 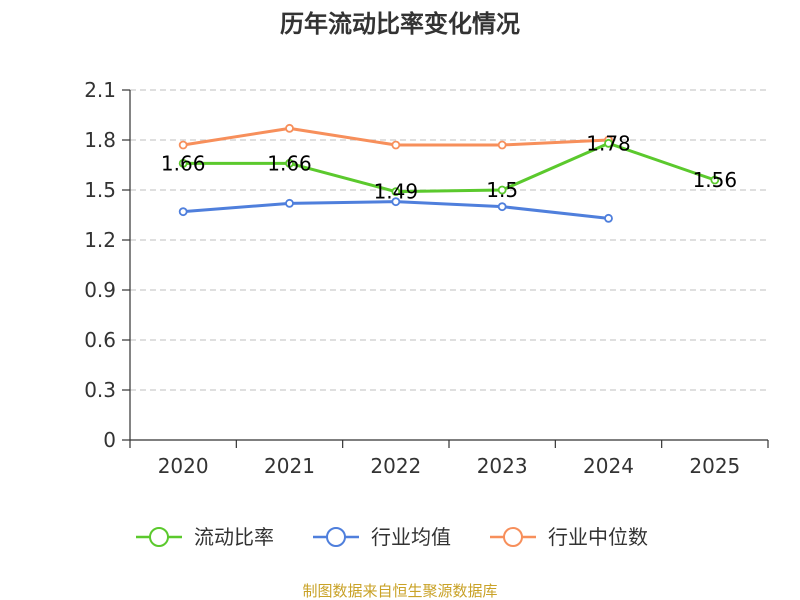 I want to click on series-line, so click(x=449, y=167).